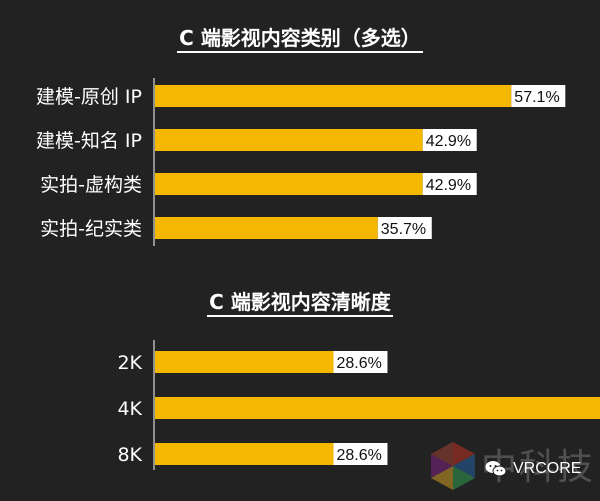  I want to click on category-label: 建模-原创 IP, so click(89, 97).